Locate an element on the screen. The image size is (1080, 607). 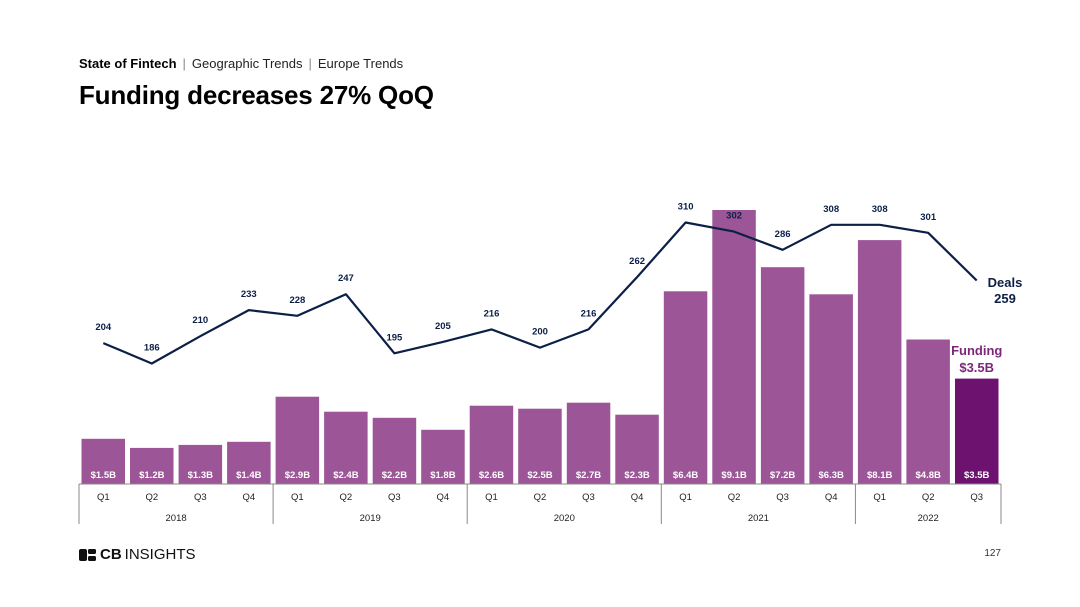
breadcrumb-item-geographic-trends: Geographic Trends is located at coordinates (247, 63).